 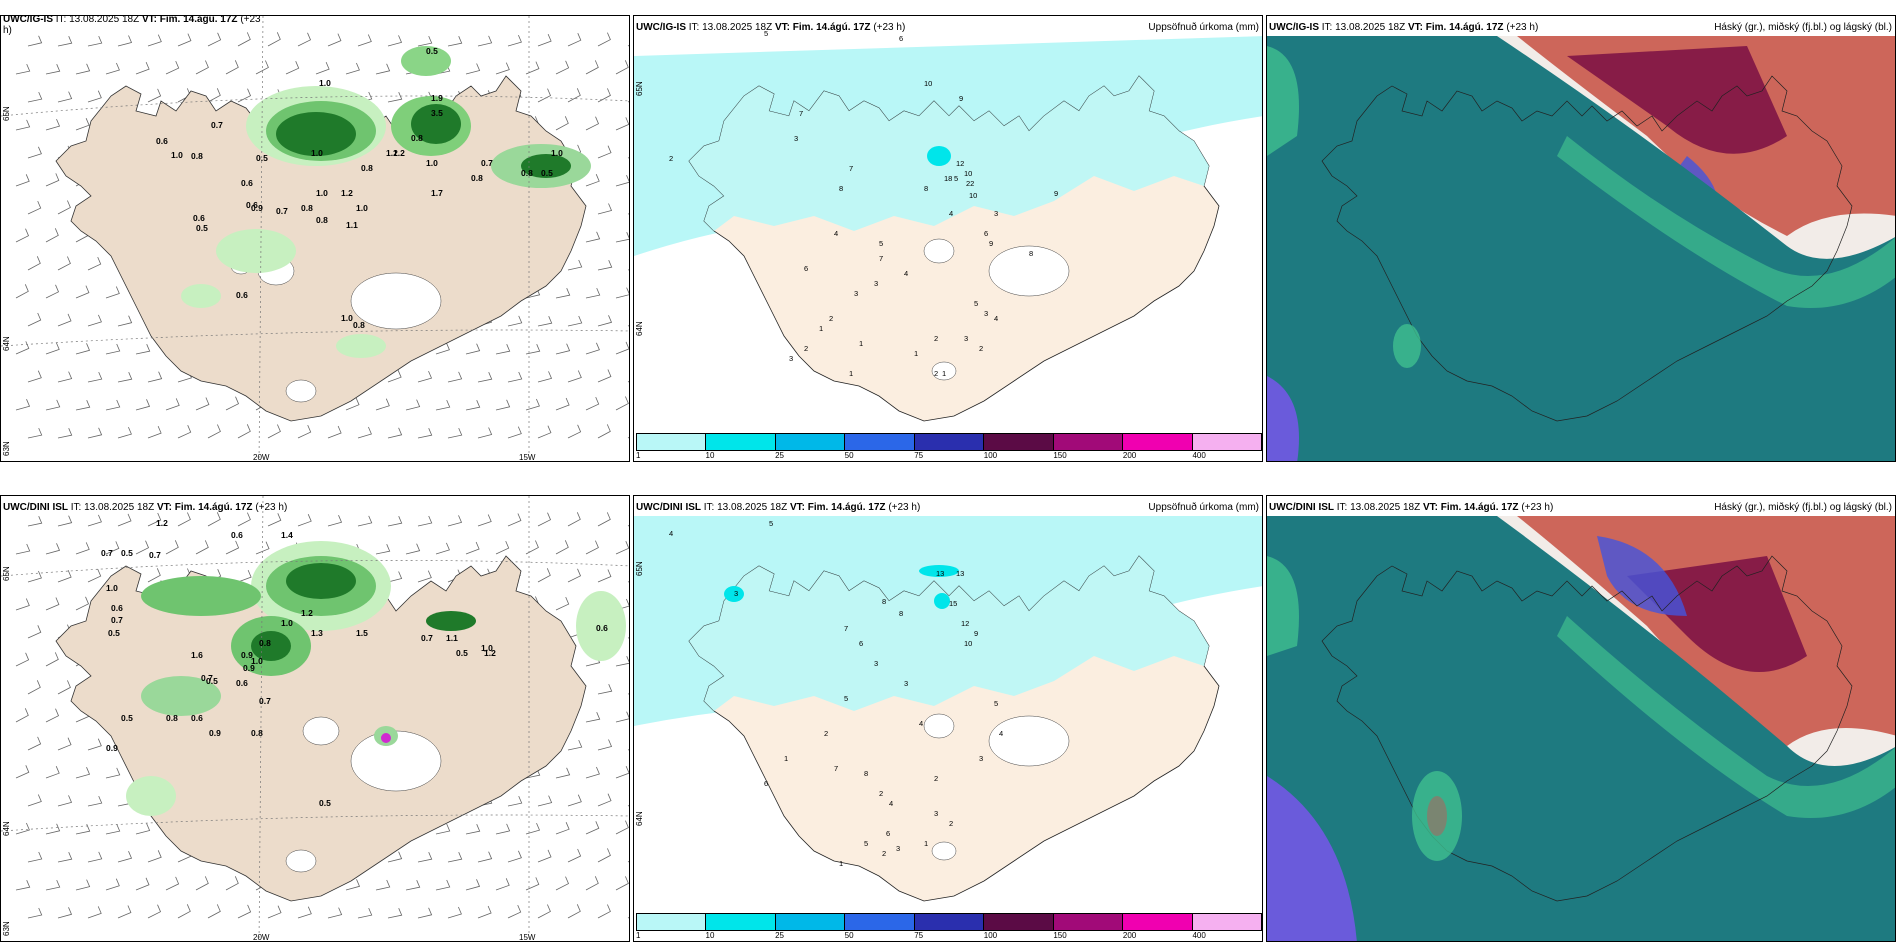 I want to click on precip-value-label: 3, so click(x=898, y=848).